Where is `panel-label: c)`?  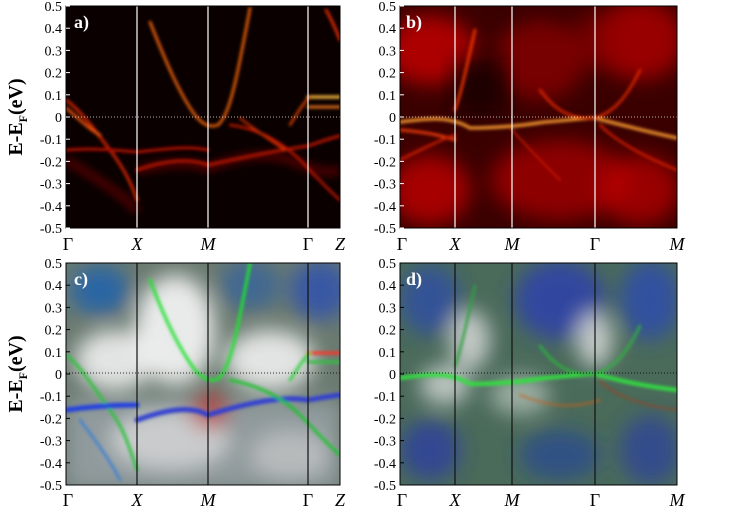 panel-label: c) is located at coordinates (81, 279).